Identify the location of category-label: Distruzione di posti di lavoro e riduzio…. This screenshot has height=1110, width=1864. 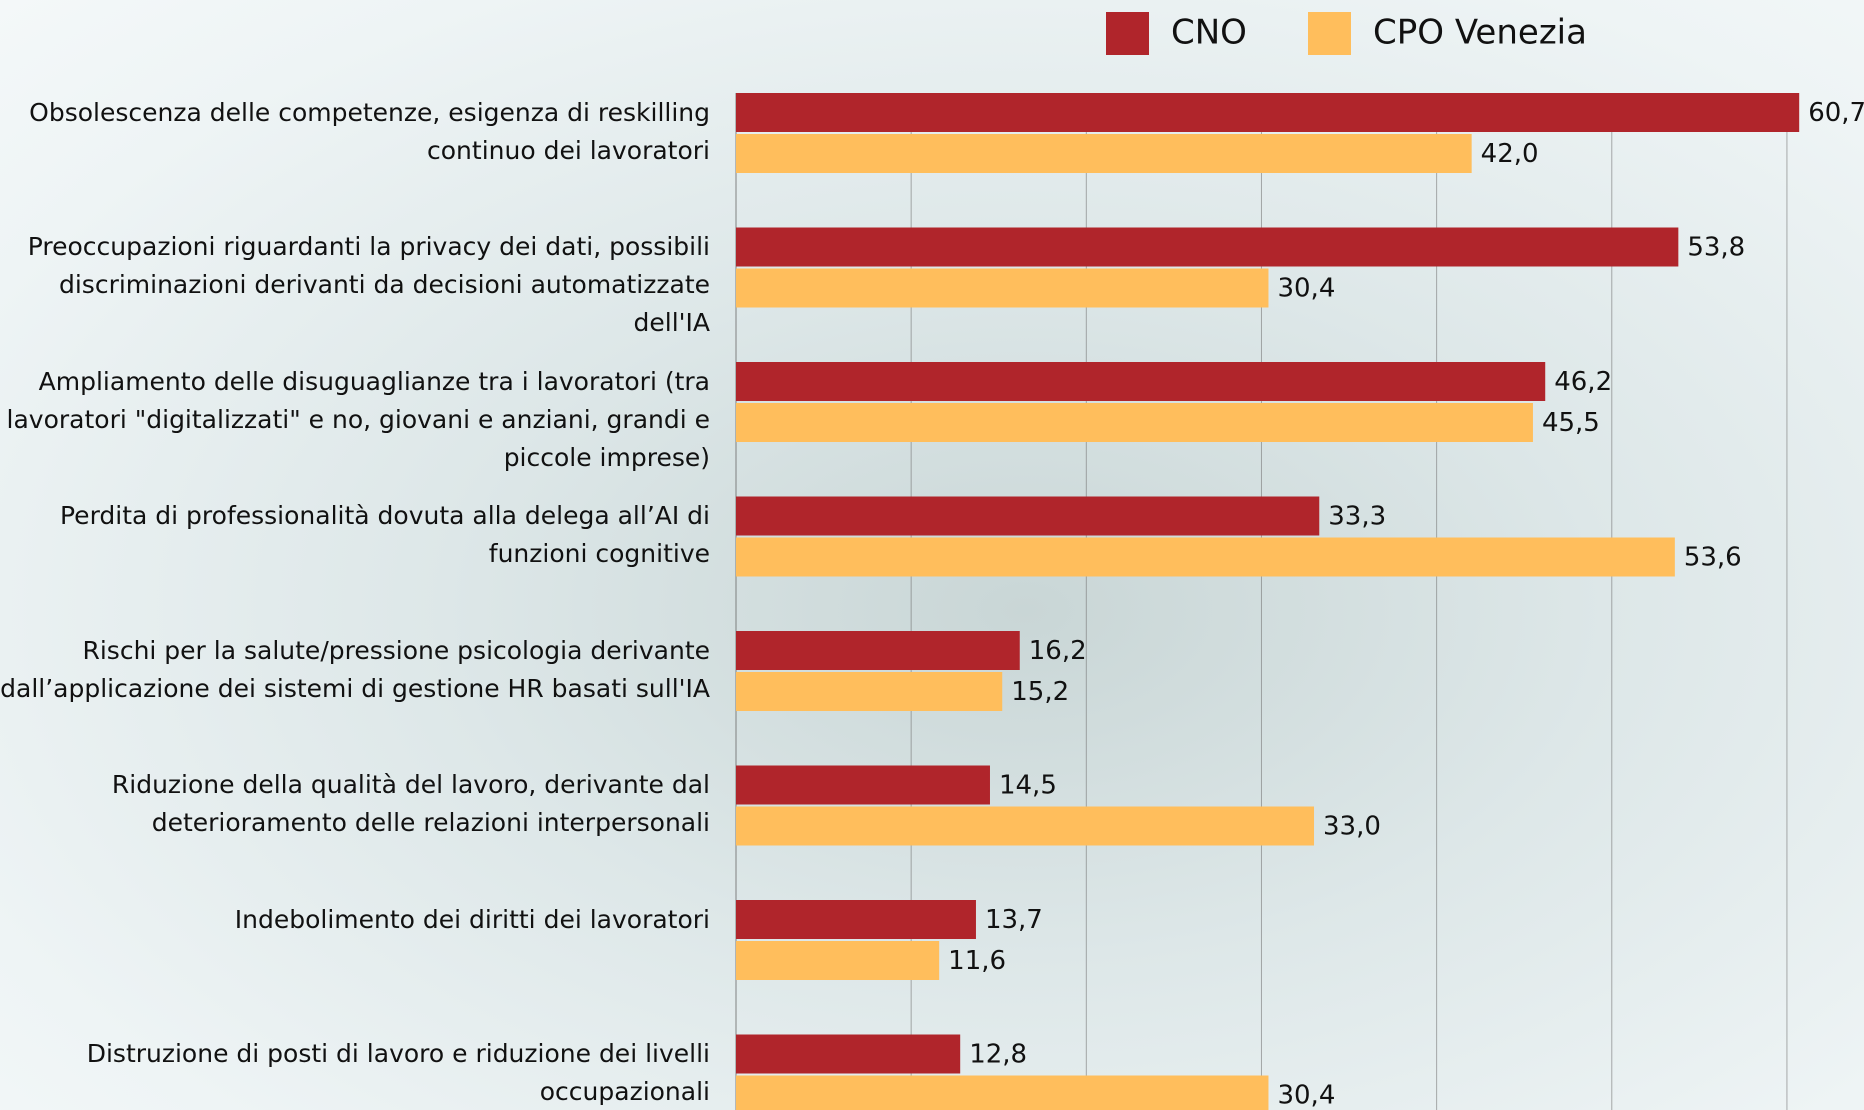
(398, 1072).